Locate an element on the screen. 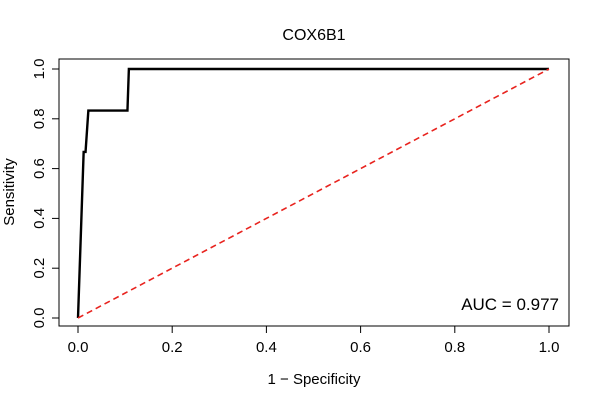 The image size is (600, 400). y-tick-label: 0.4 is located at coordinates (39, 218).